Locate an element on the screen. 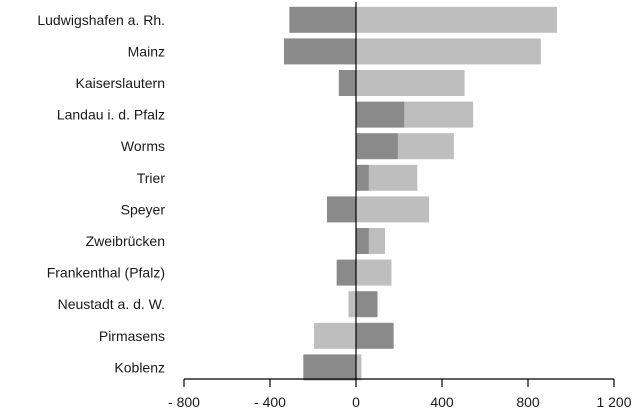 This screenshot has width=635, height=414. x-tick-label: 0 is located at coordinates (356, 402).